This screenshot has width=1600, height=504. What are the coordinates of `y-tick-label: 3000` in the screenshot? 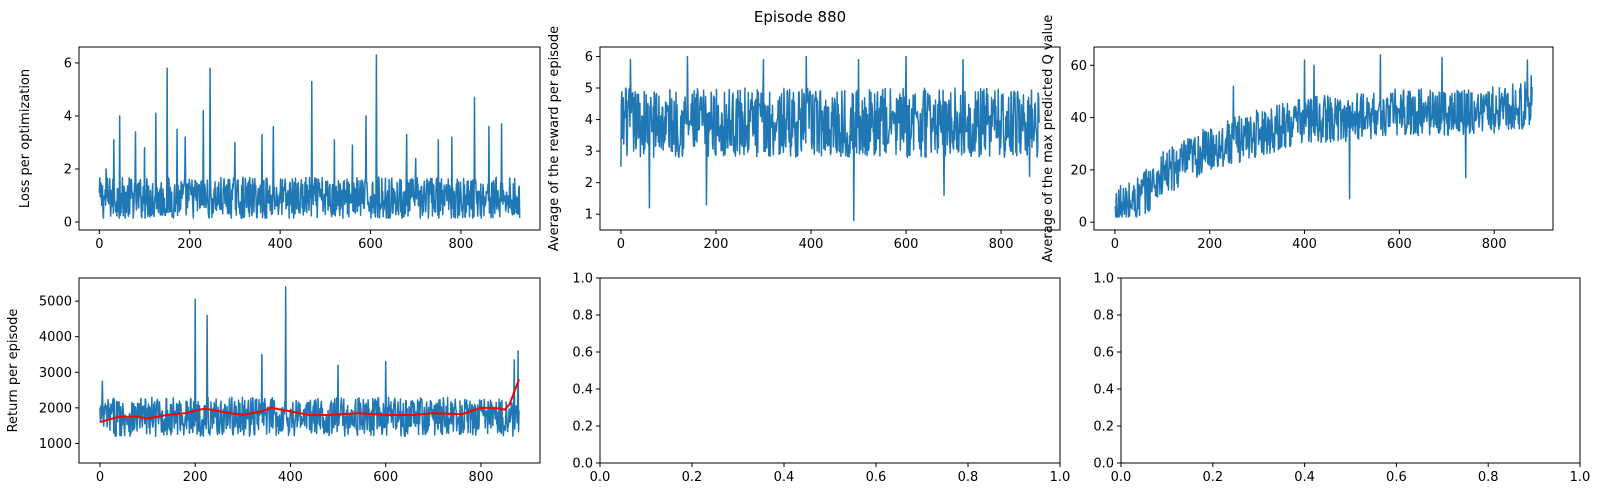 It's located at (55, 373).